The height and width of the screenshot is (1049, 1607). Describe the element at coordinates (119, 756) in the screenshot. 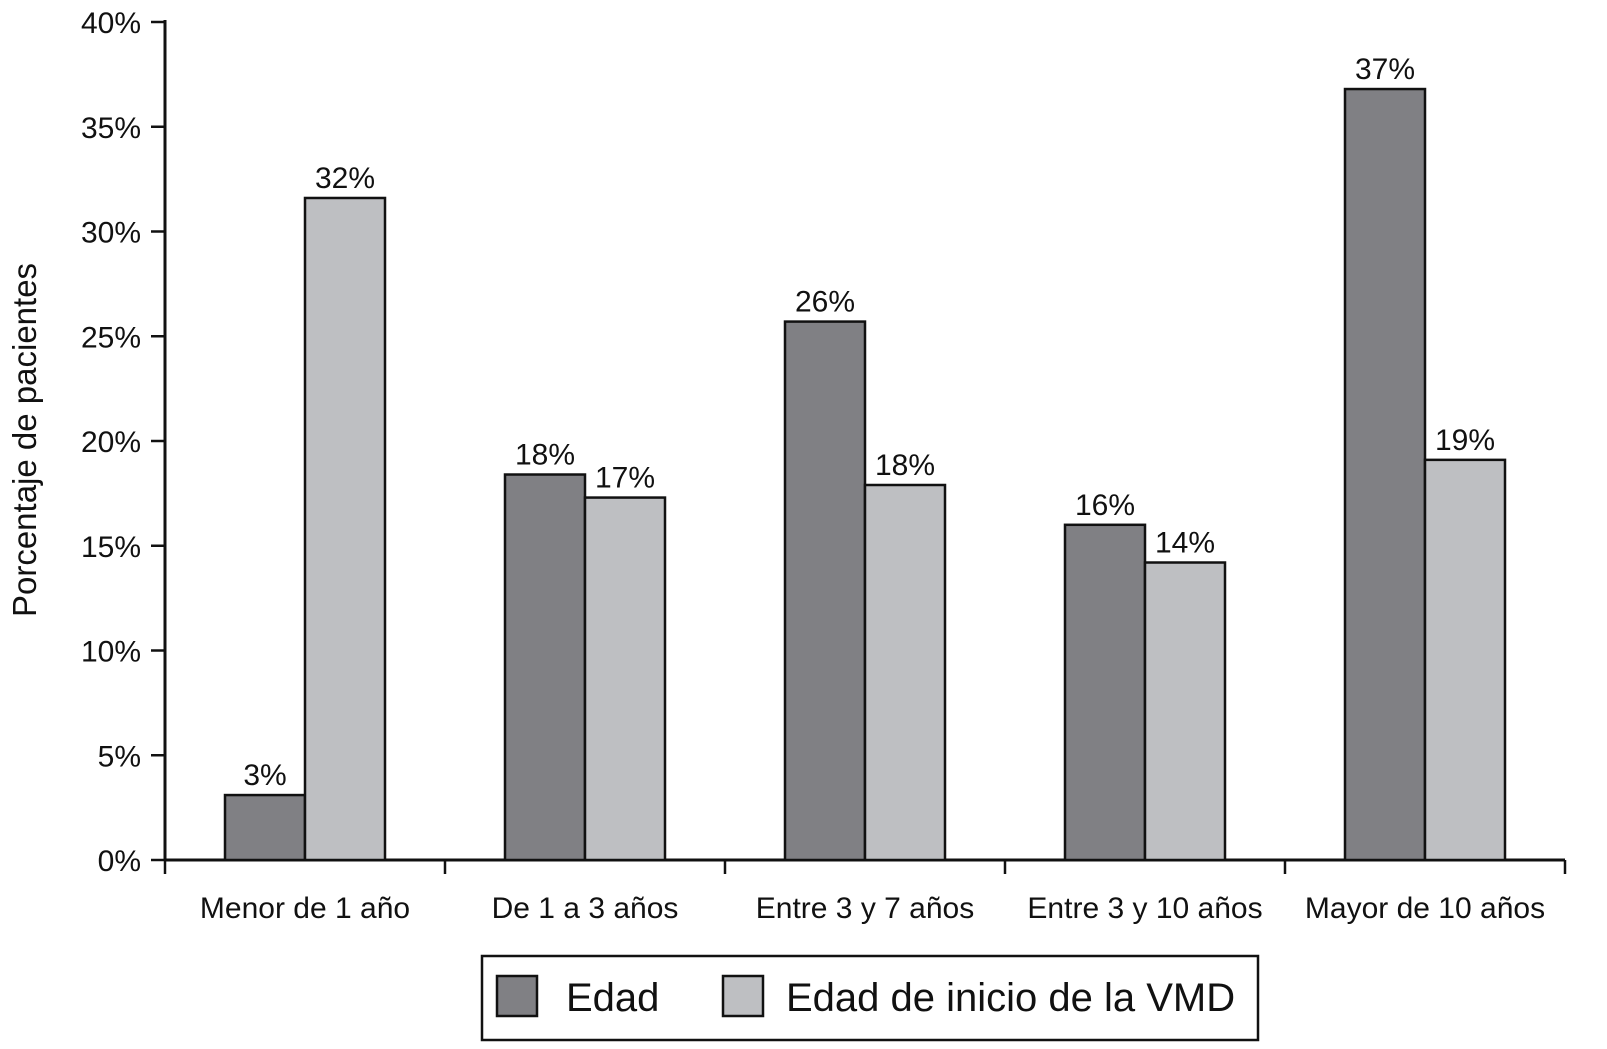

I see `y-tick-label: 5%` at that location.